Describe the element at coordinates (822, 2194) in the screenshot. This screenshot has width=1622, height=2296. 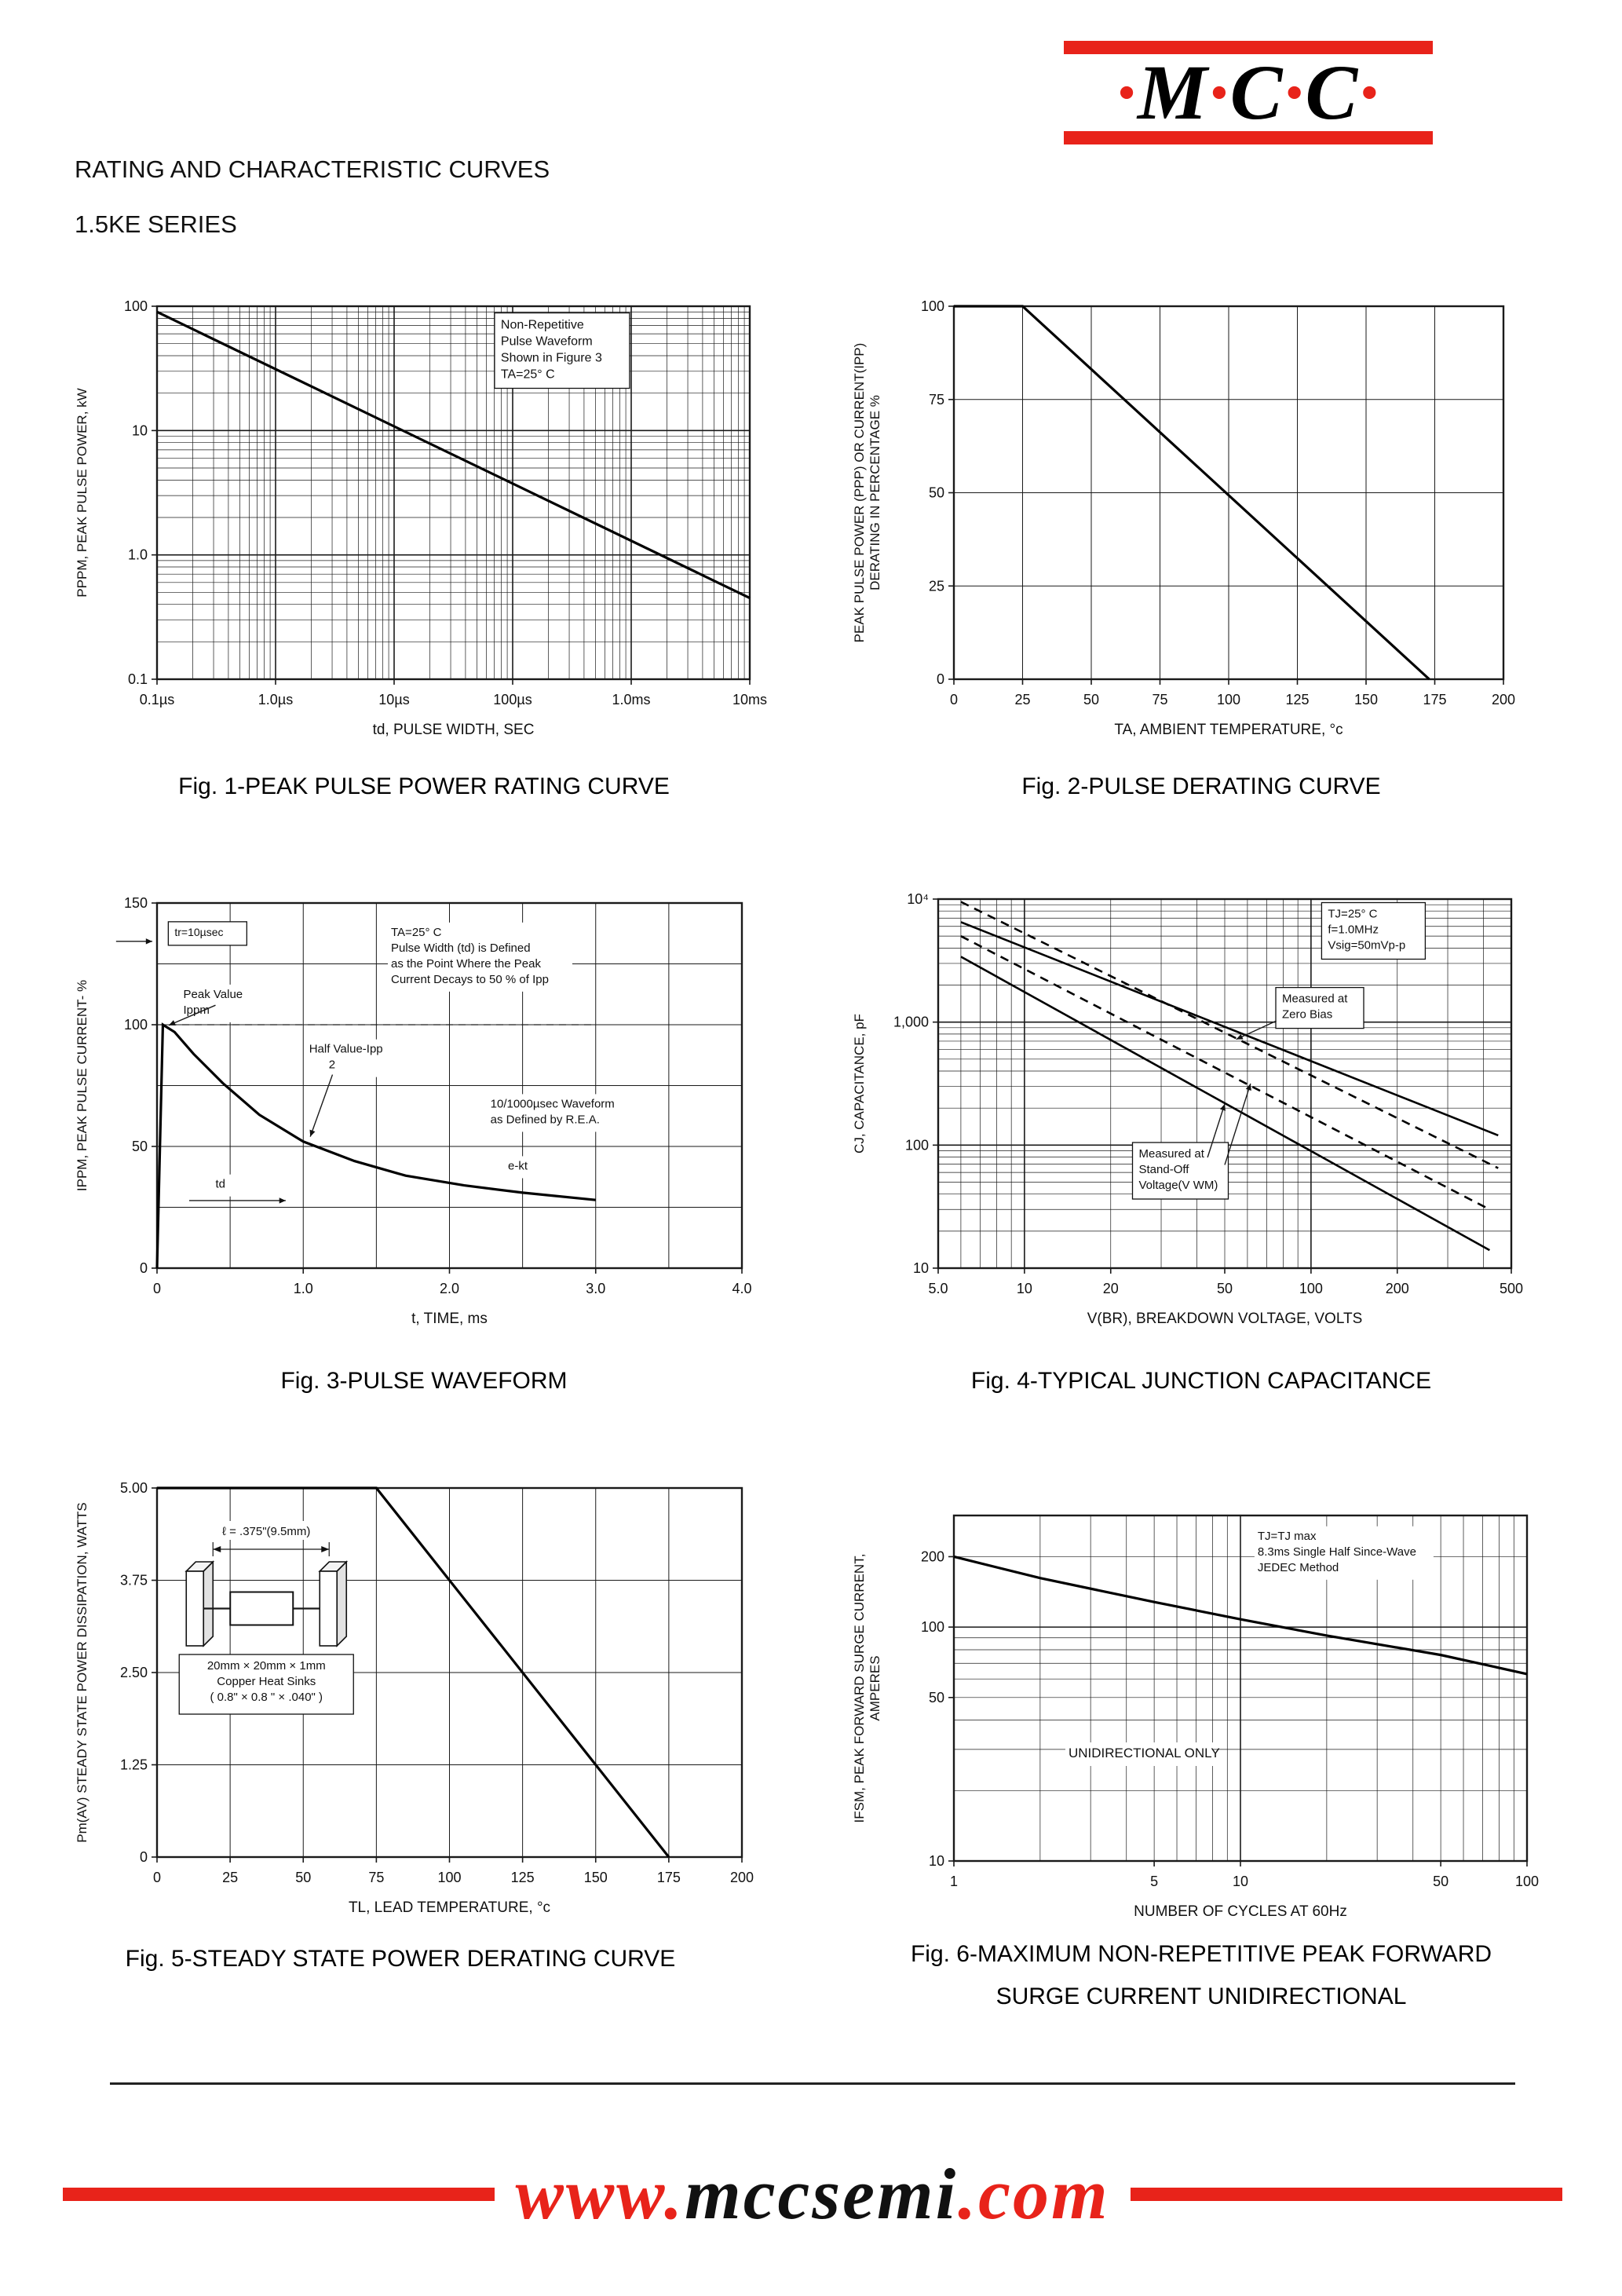
I see `url-domain: mccsemi` at that location.